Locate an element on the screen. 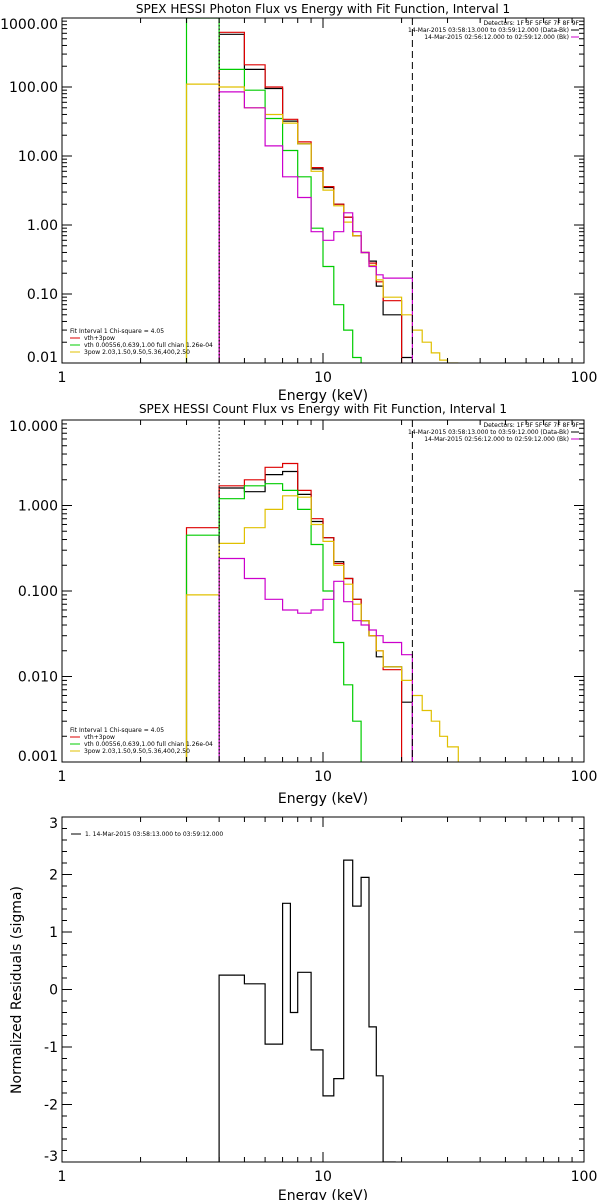  y-tick-label: 1.000 is located at coordinates (38, 507).